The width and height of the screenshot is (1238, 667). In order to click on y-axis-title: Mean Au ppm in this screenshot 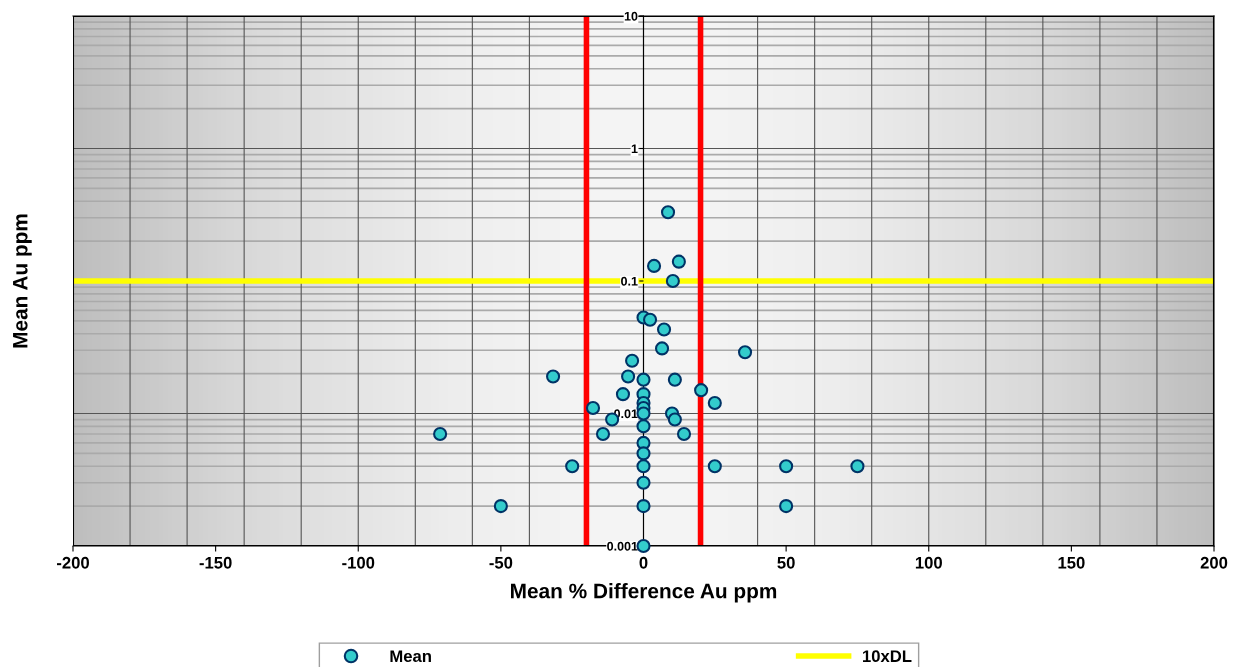, I will do `click(22, 281)`.